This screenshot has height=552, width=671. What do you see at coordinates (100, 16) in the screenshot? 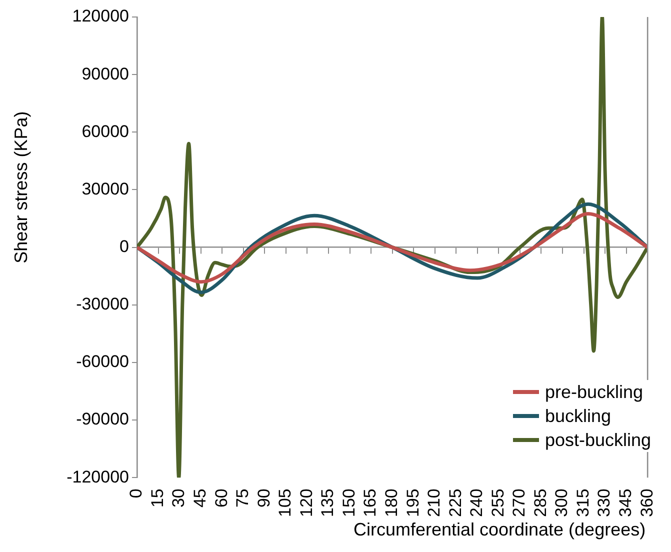
I see `y-tick-label: 120000` at bounding box center [100, 16].